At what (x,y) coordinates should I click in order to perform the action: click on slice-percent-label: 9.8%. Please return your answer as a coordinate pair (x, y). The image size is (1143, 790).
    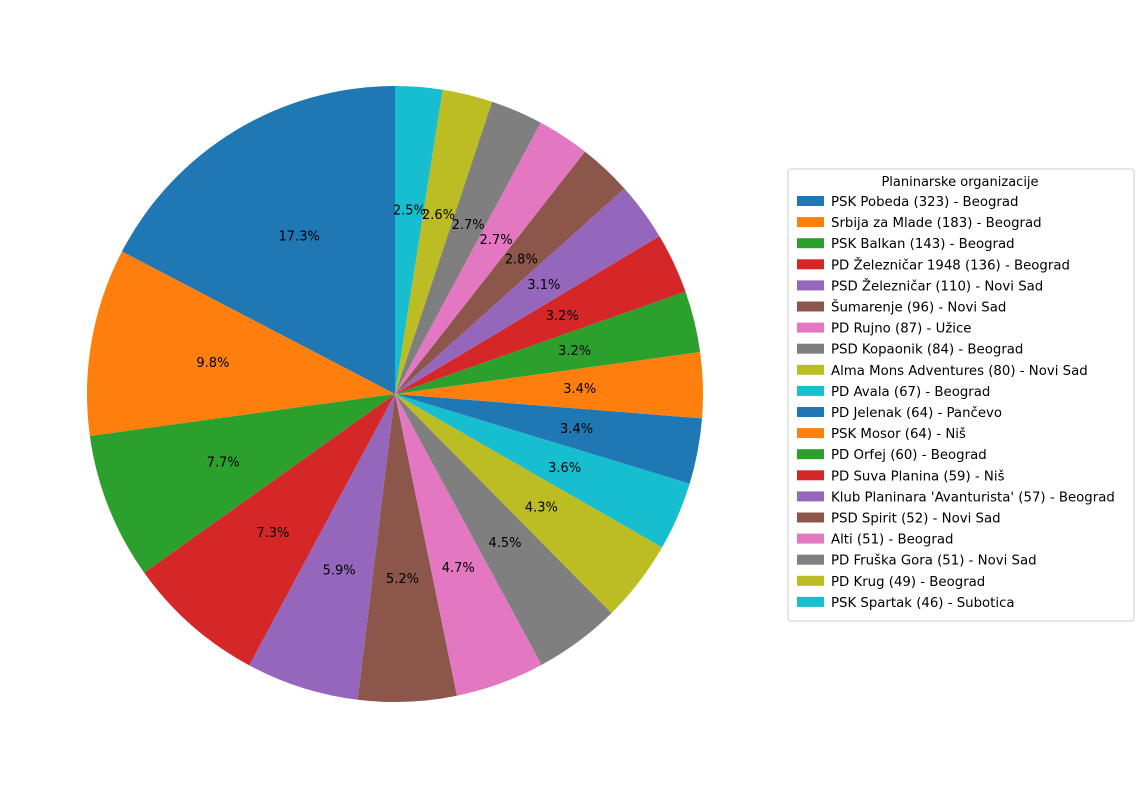
    Looking at the image, I should click on (212, 363).